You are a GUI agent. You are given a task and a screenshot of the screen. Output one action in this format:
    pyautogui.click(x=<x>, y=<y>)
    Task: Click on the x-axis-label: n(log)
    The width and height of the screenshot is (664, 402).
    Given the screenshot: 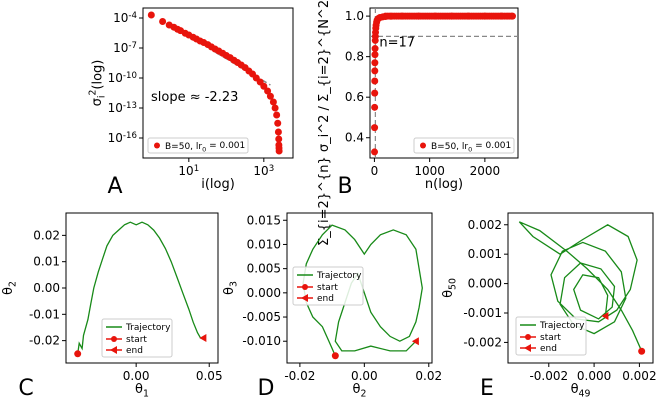 What is the action you would take?
    pyautogui.click(x=444, y=184)
    